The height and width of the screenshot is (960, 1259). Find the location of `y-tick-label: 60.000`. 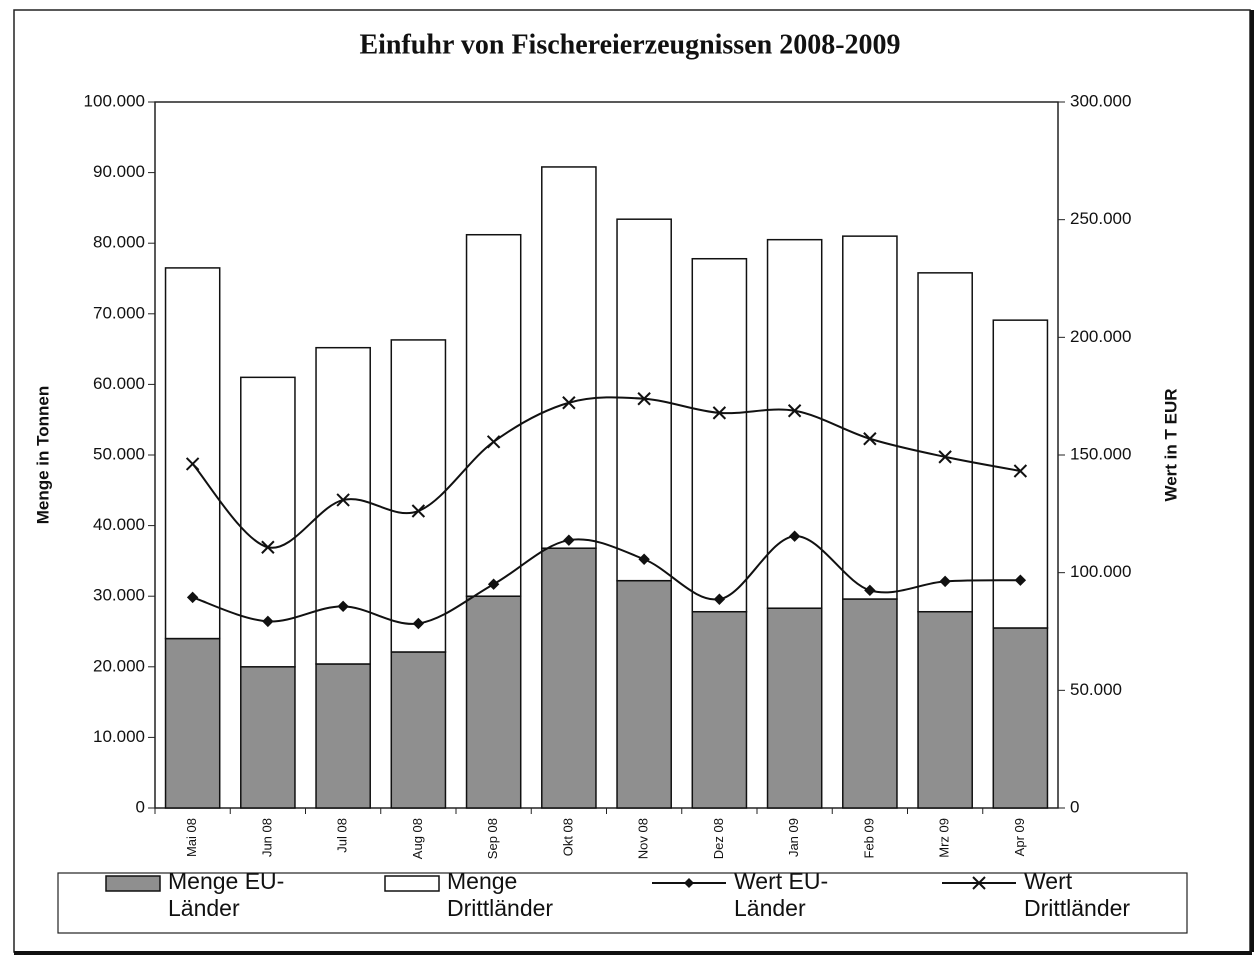

y-tick-label: 60.000 is located at coordinates (119, 383).